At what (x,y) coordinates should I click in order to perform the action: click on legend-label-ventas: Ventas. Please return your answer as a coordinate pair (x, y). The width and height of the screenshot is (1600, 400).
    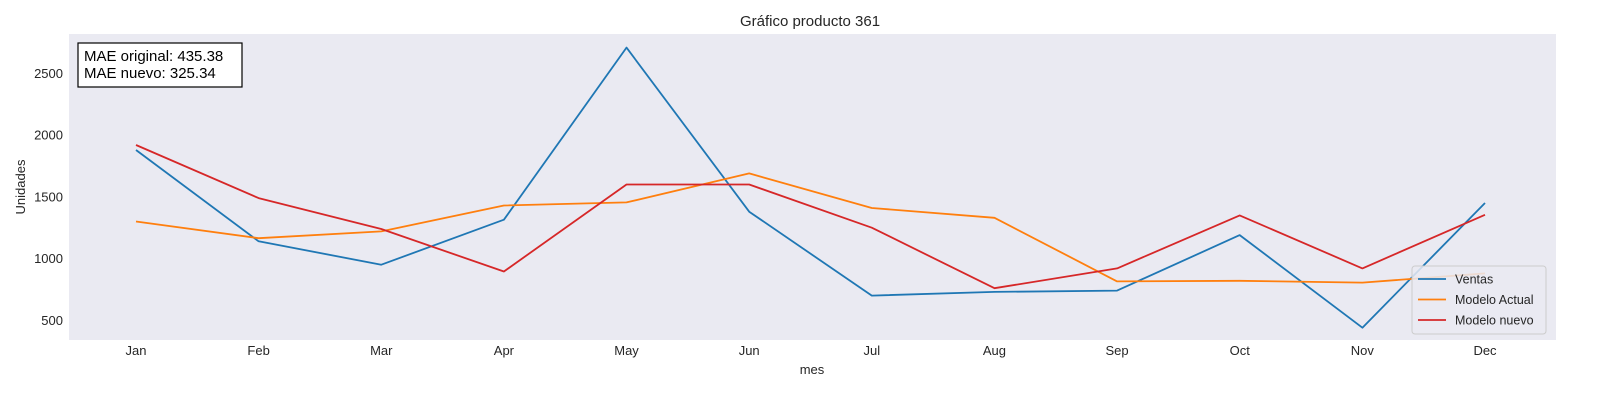
    Looking at the image, I should click on (1474, 280).